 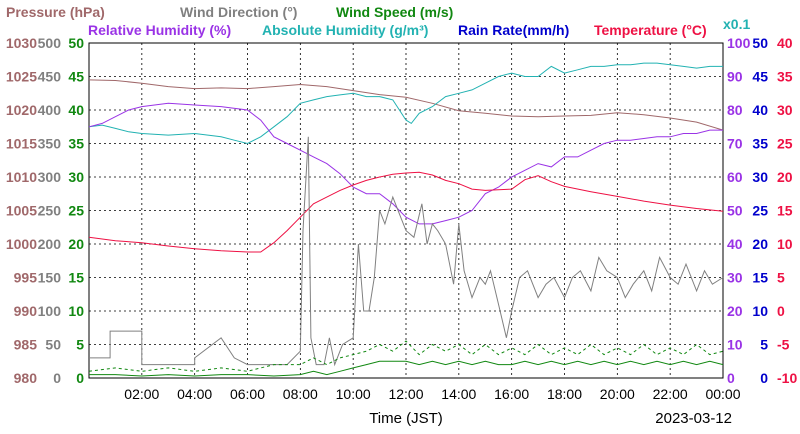 What do you see at coordinates (785, 244) in the screenshot?
I see `tick-temp: 10` at bounding box center [785, 244].